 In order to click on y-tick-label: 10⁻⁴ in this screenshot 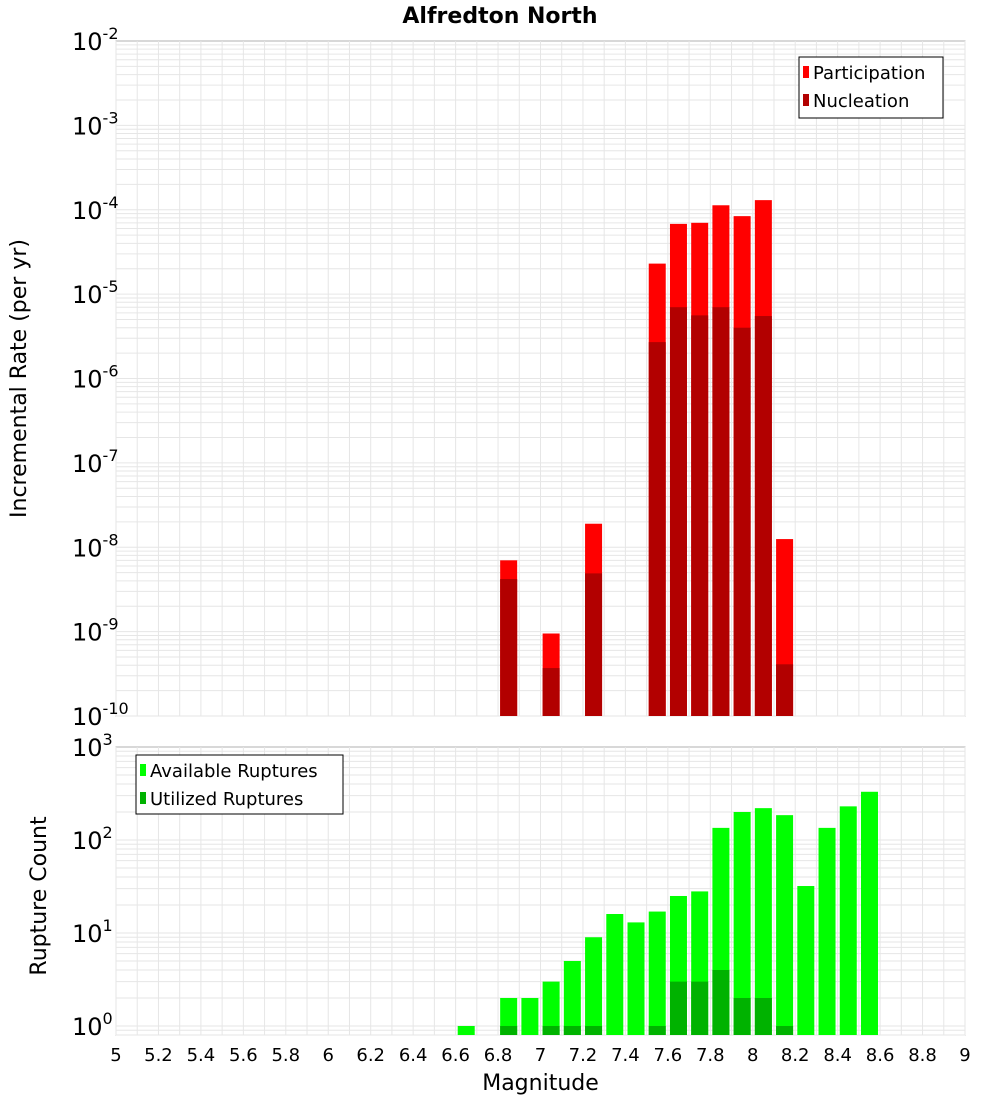, I will do `click(95, 209)`.